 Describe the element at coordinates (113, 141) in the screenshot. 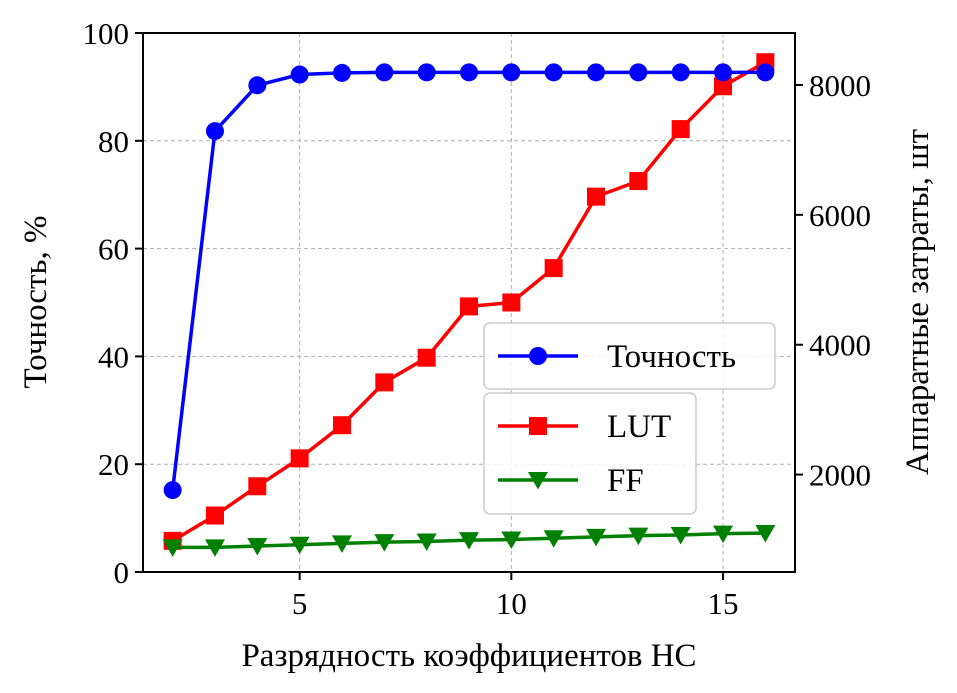

I see `y-left-tick-label: 80` at that location.